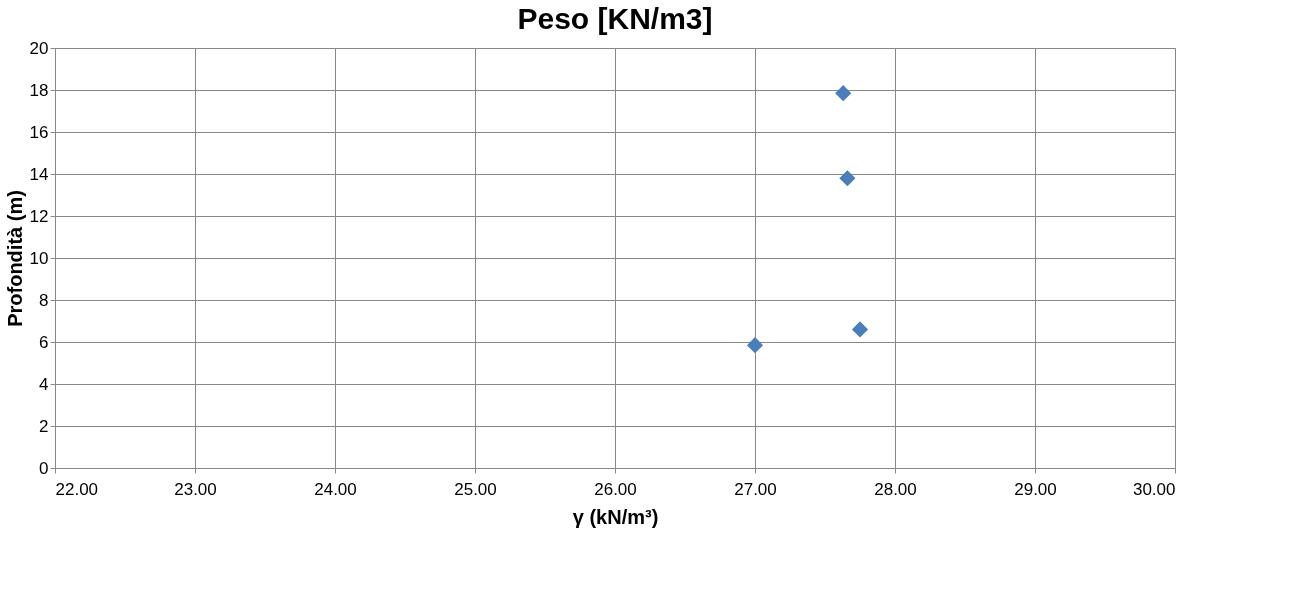 Image resolution: width=1307 pixels, height=610 pixels. Describe the element at coordinates (335, 489) in the screenshot. I see `x-tick-label: 24.00` at that location.